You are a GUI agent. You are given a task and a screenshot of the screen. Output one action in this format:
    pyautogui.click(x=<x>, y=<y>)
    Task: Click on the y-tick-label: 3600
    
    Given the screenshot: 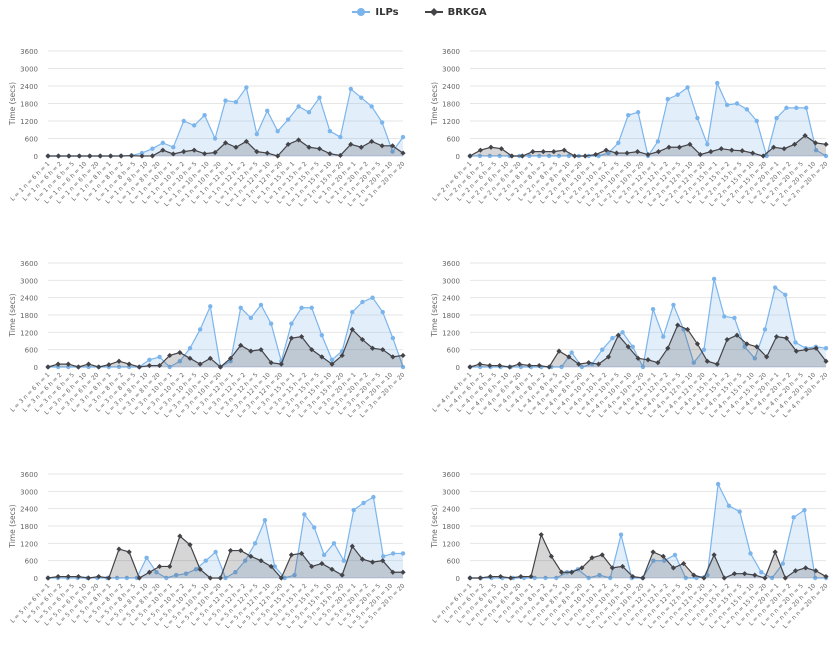 What is the action you would take?
    pyautogui.click(x=451, y=52)
    